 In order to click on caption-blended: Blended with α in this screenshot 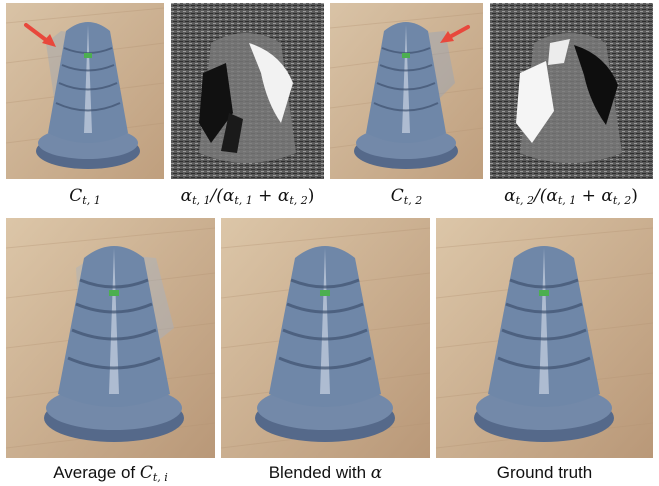, I will do `click(325, 473)`.